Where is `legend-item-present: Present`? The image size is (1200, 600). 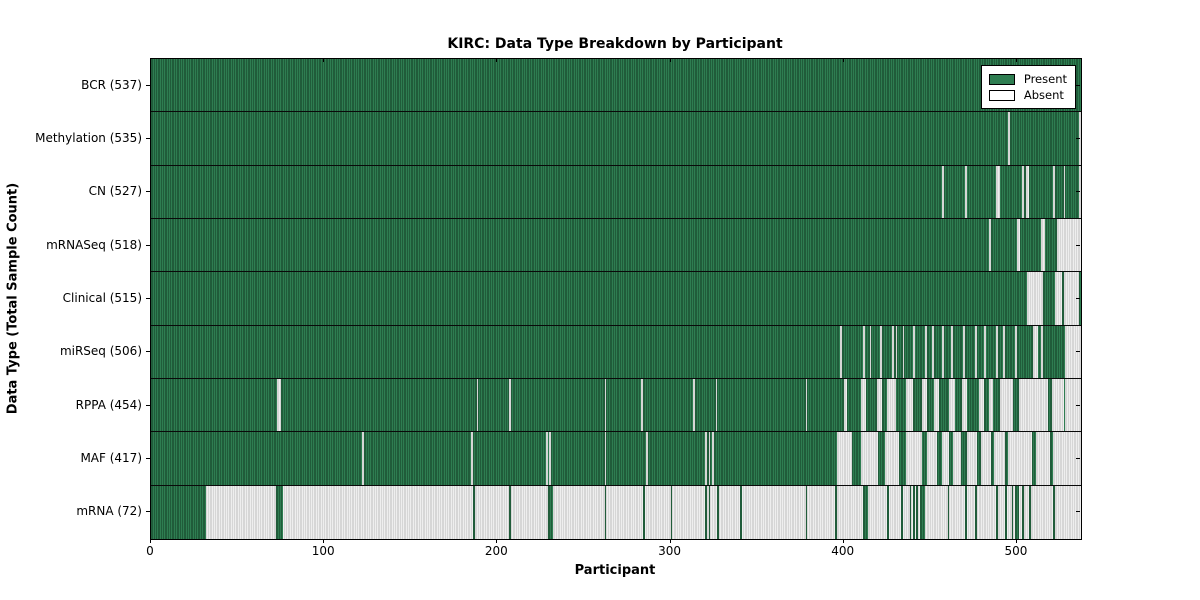
legend-item-present: Present is located at coordinates (1027, 79).